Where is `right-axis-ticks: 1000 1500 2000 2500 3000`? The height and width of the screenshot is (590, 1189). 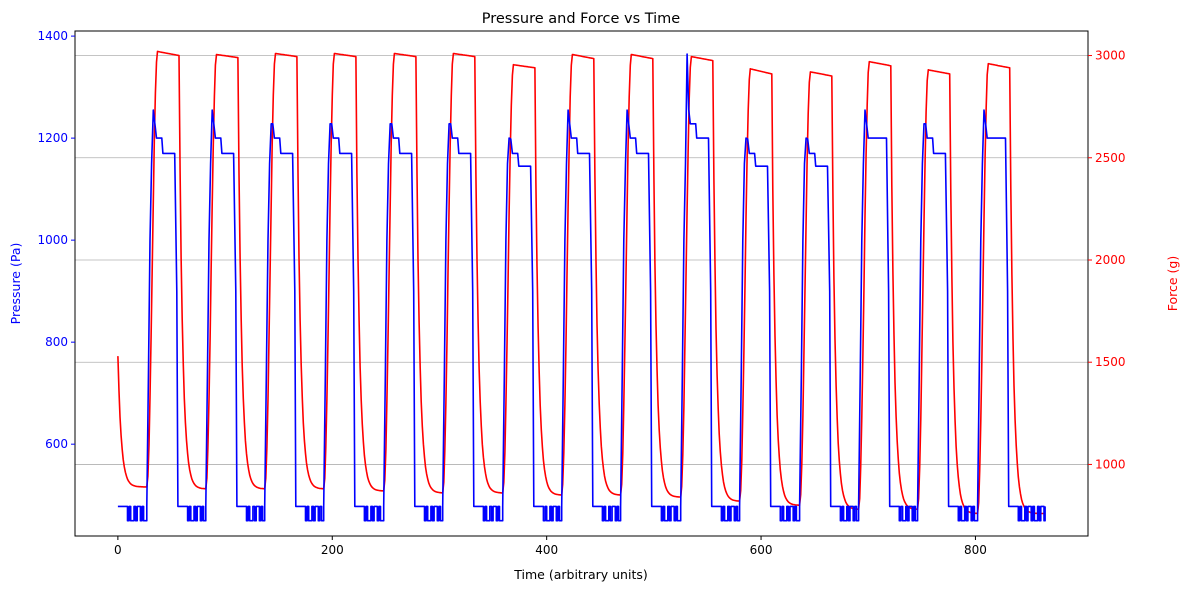 right-axis-ticks: 1000 1500 2000 2500 3000 is located at coordinates (1107, 260).